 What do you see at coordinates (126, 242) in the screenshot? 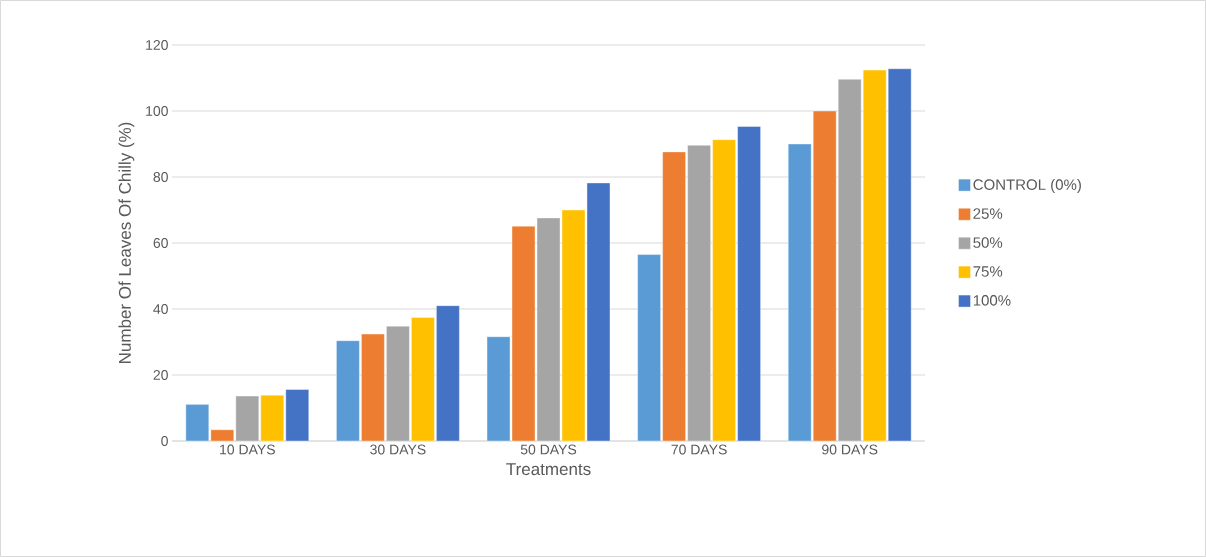
I see `y-axis-title: Number Of Leaves Of Chilly (%)` at bounding box center [126, 242].